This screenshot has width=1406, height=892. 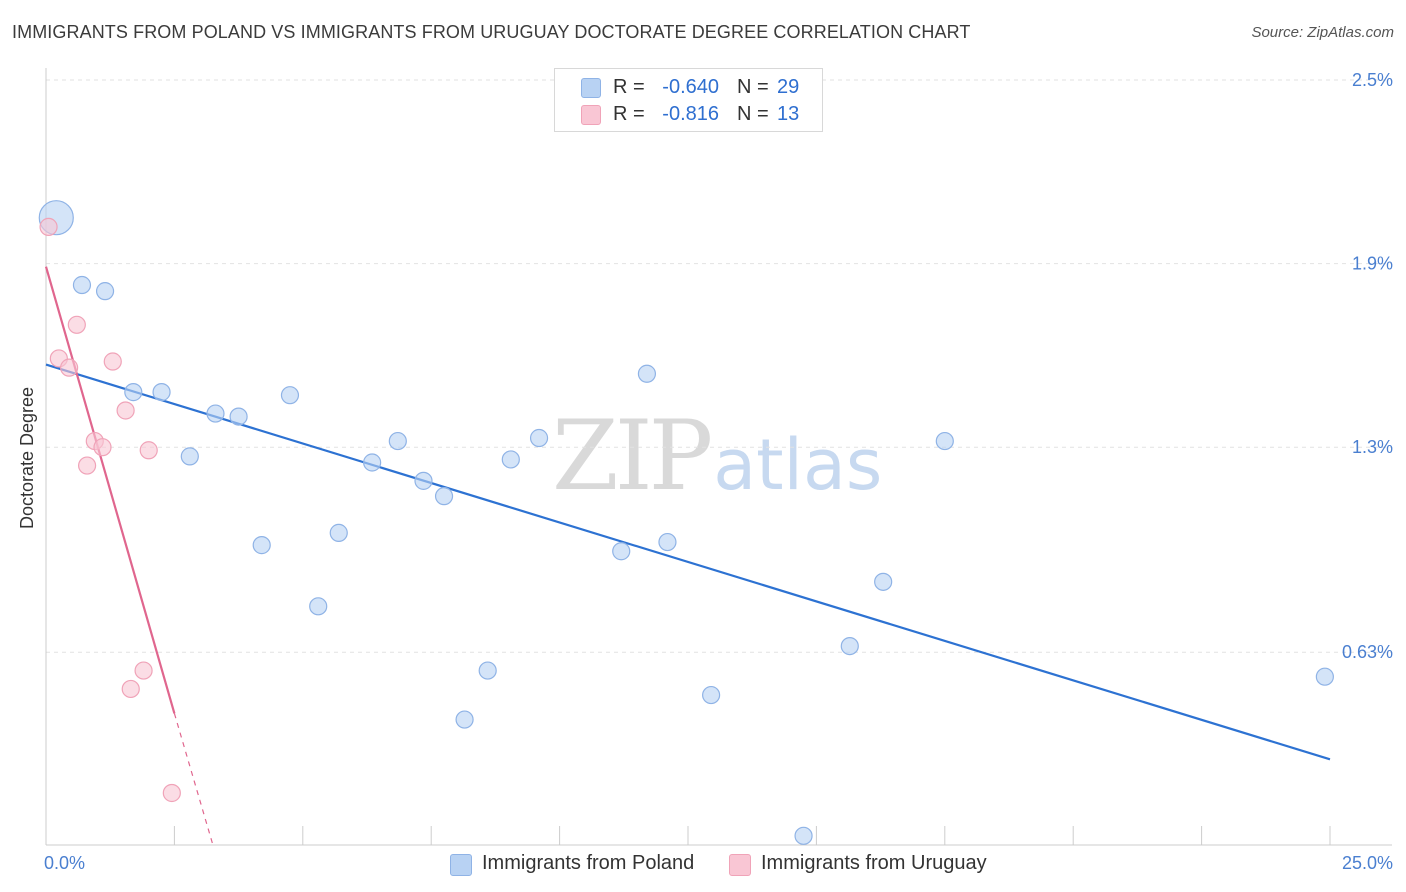 I want to click on y-tick-label: 0.63%, so click(x=1367, y=652).